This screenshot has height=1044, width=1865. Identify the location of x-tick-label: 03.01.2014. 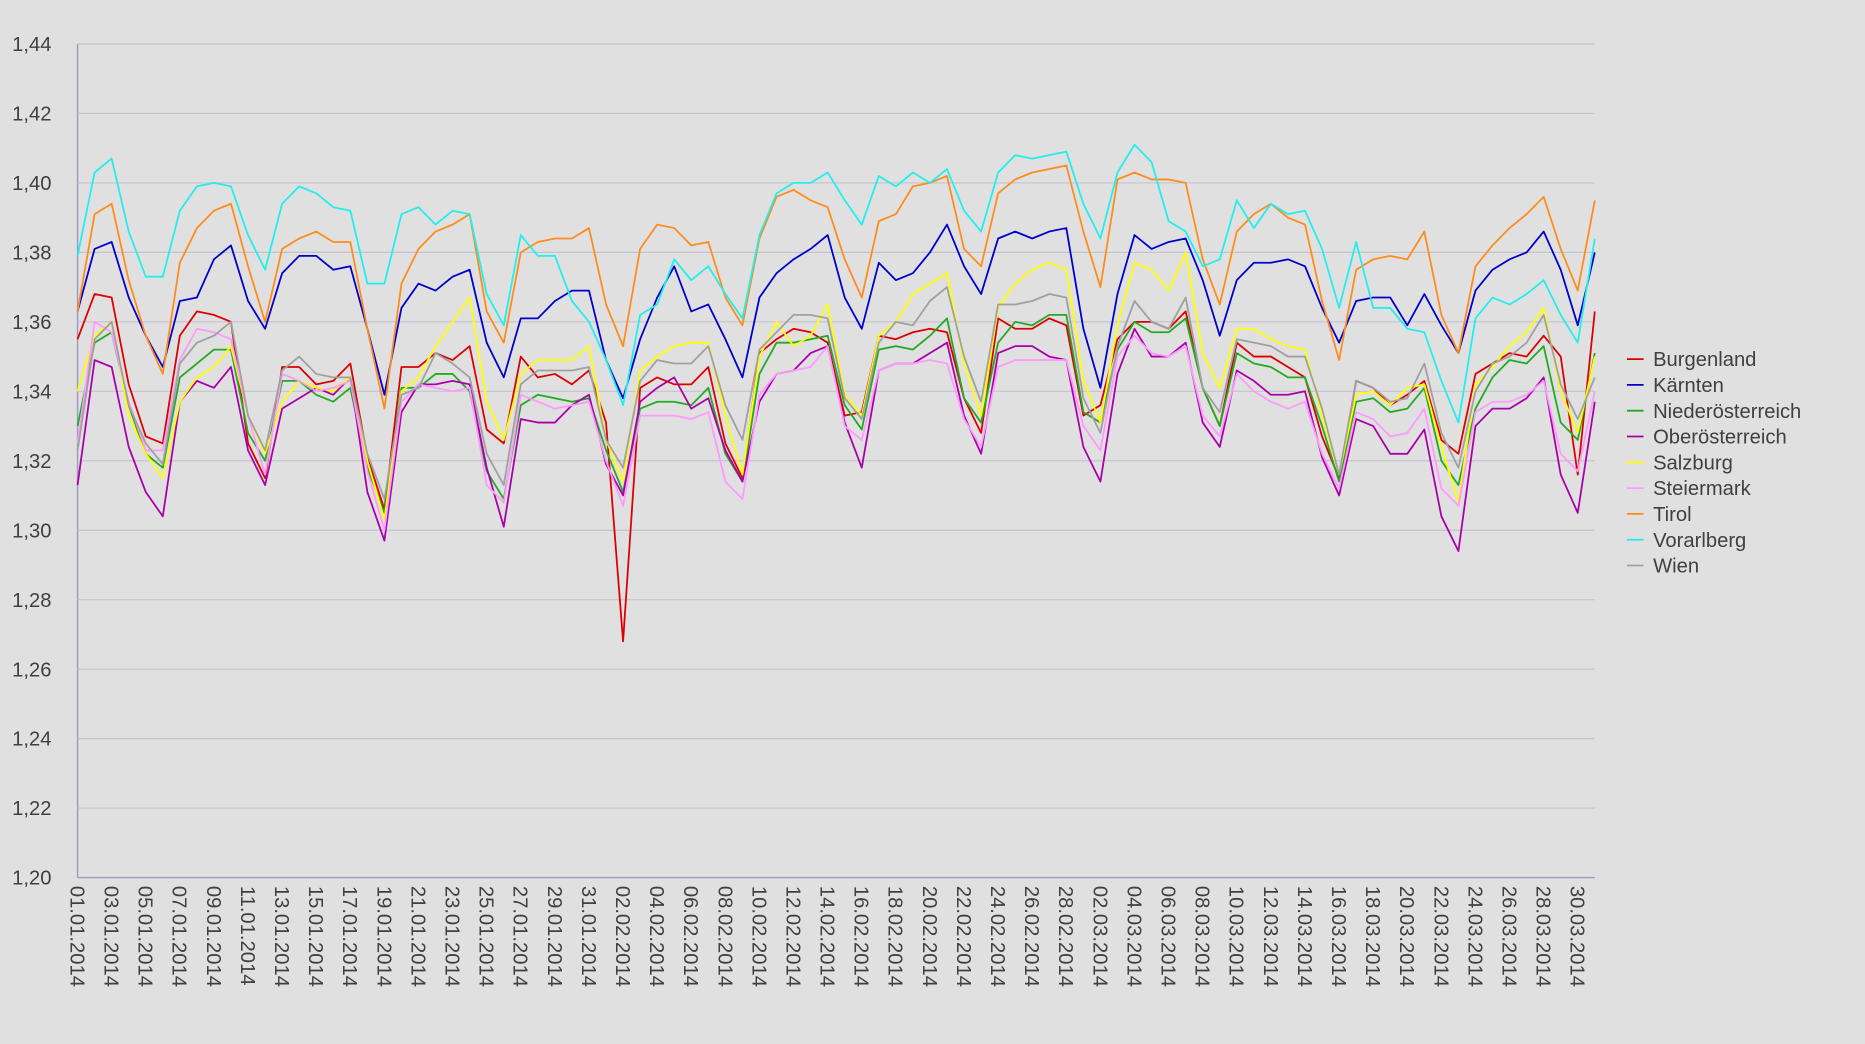
(111, 936).